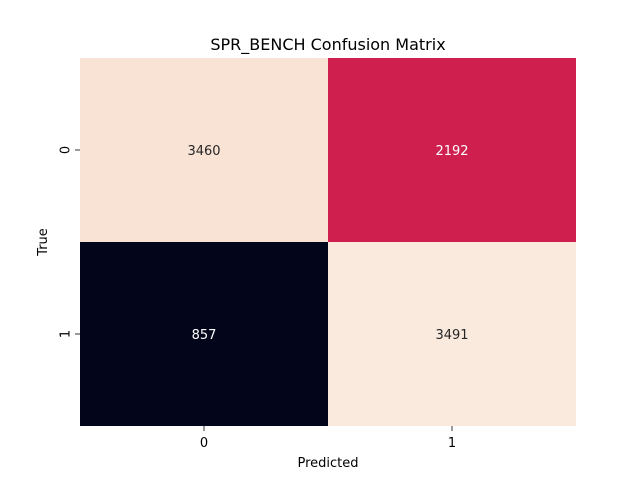 The height and width of the screenshot is (480, 640). I want to click on y-axis-label: True, so click(43, 242).